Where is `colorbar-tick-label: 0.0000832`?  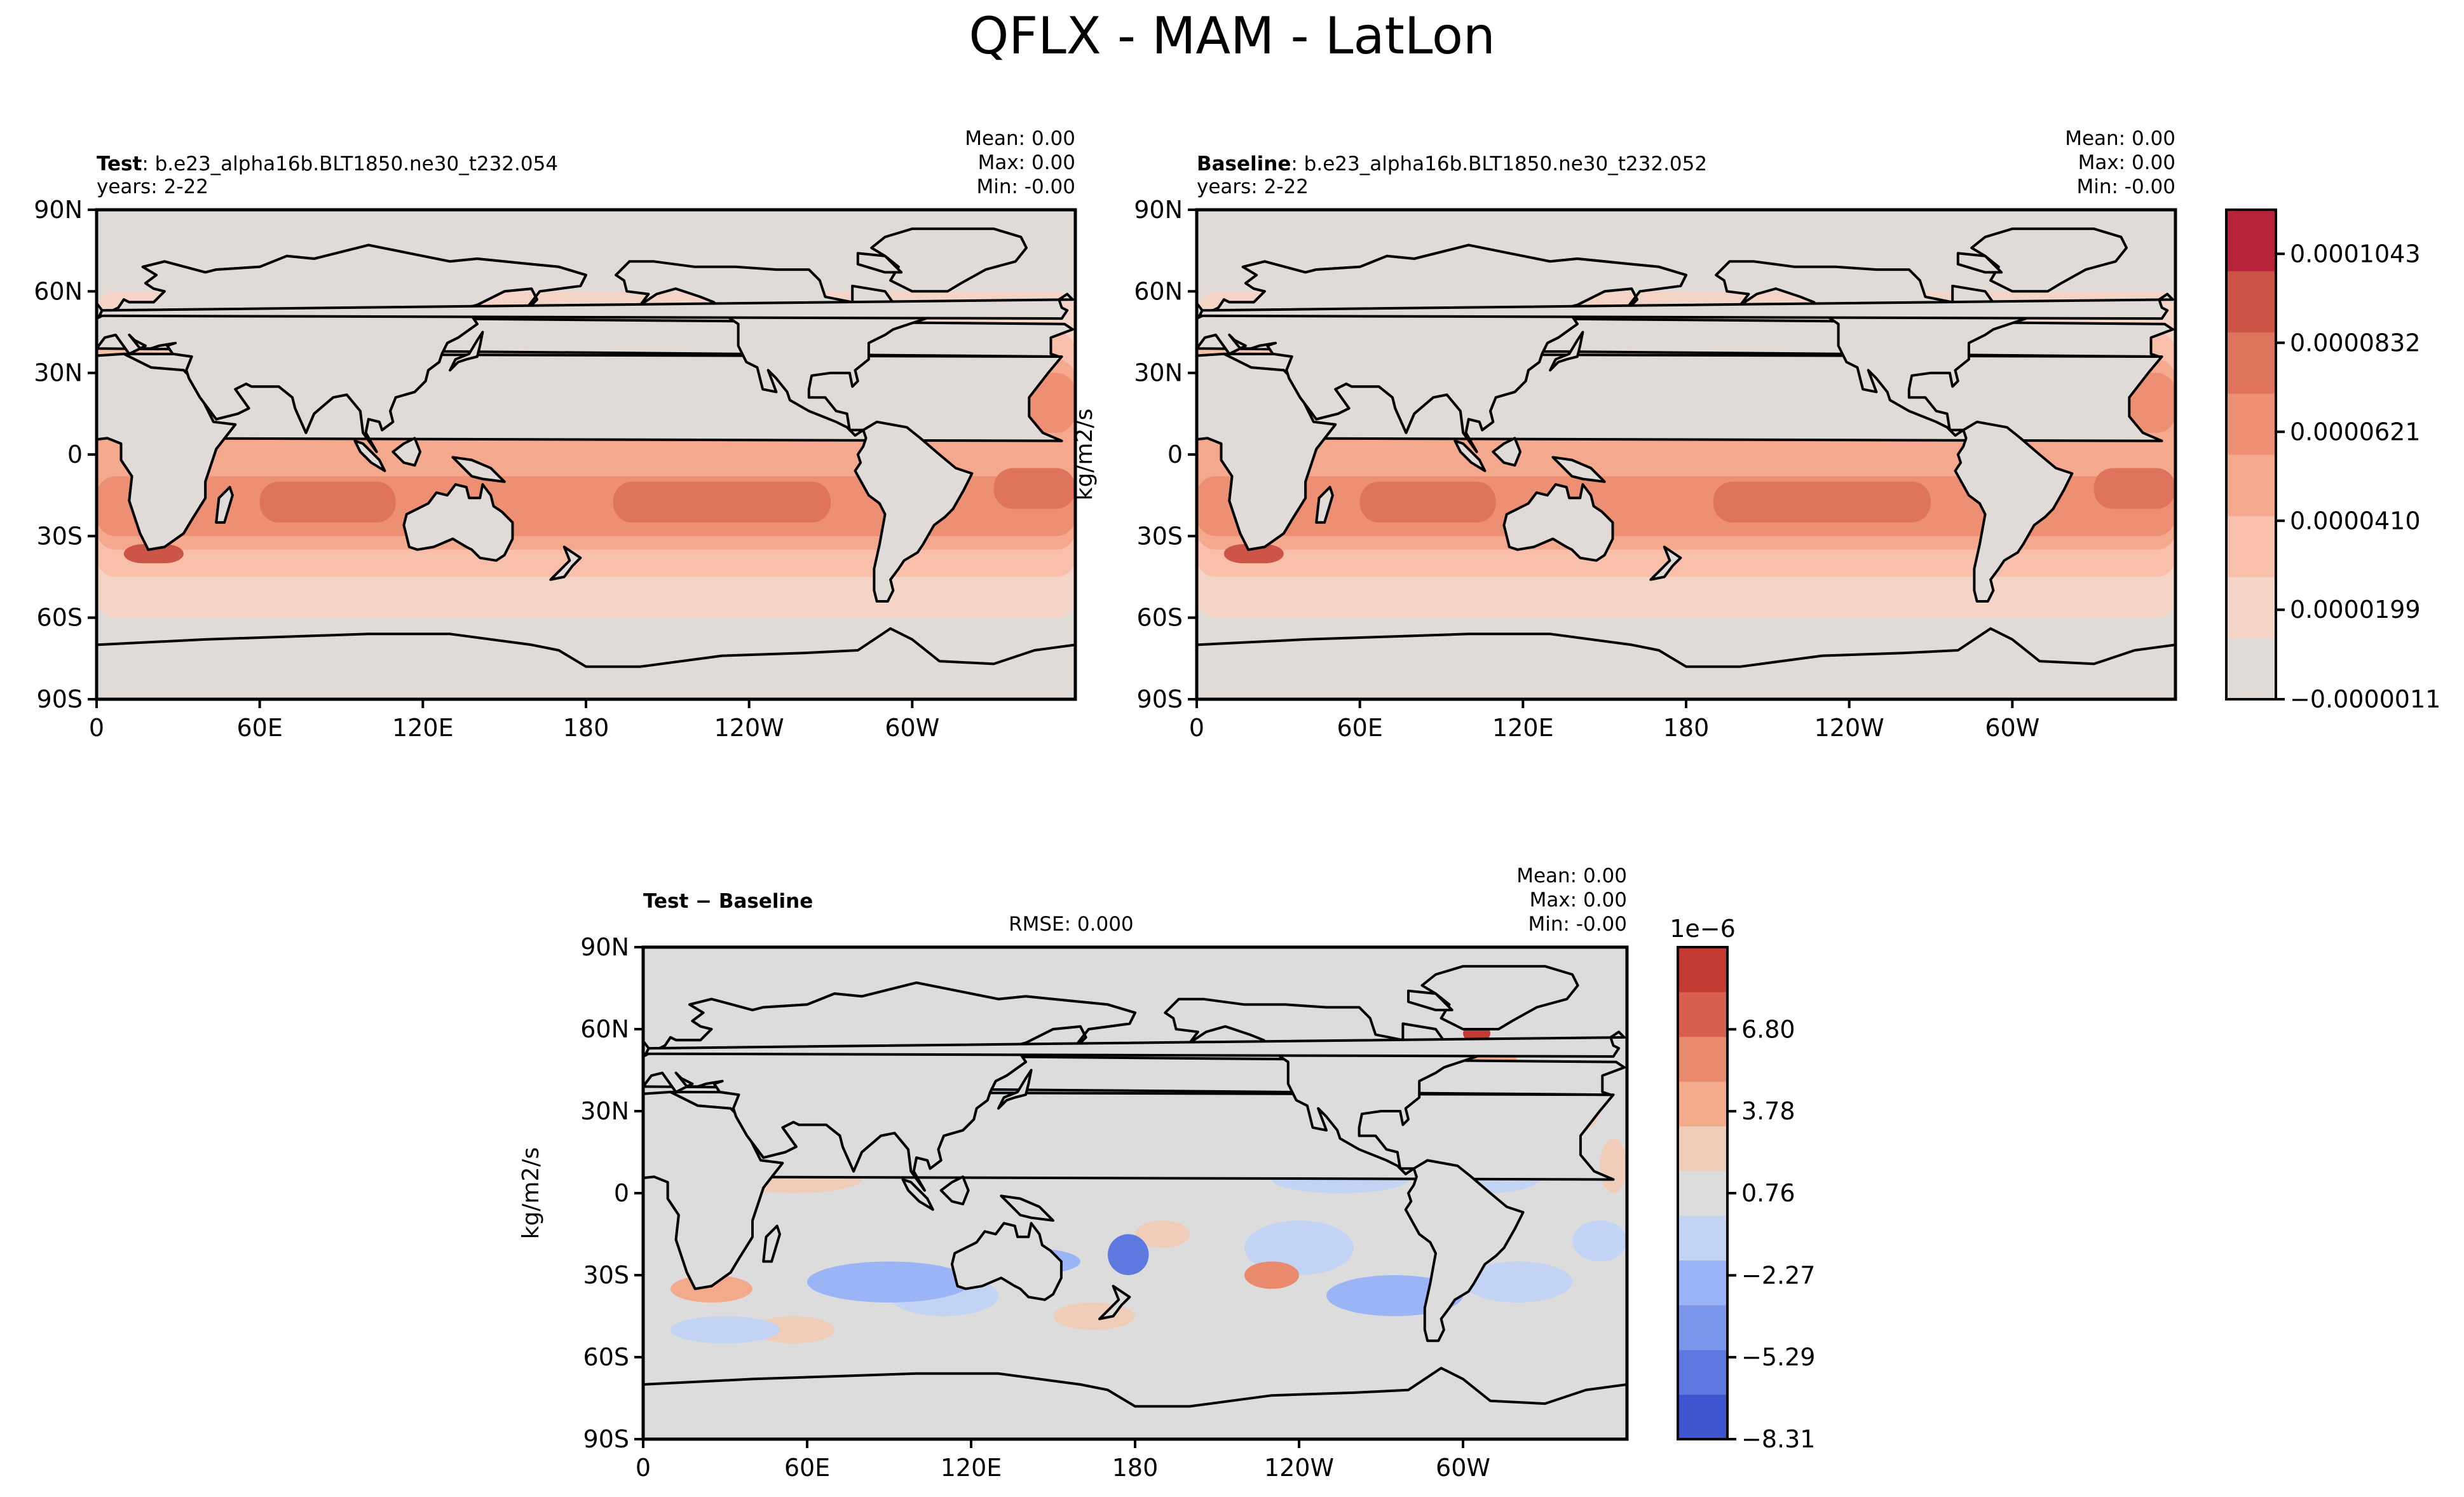 colorbar-tick-label: 0.0000832 is located at coordinates (2355, 343).